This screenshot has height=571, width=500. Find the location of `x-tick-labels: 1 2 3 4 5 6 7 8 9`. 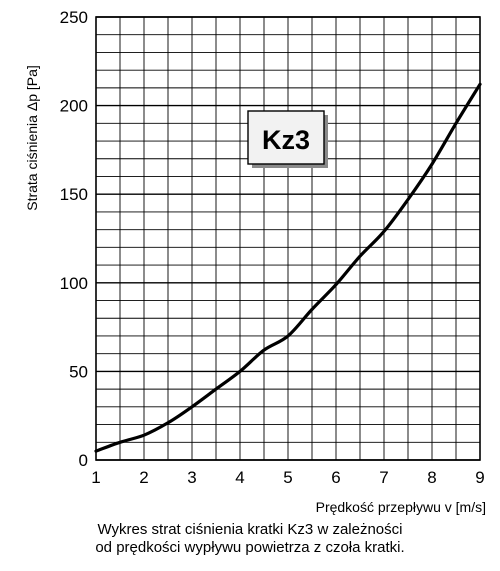

x-tick-labels: 1 2 3 4 5 6 7 8 9 is located at coordinates (287, 477).